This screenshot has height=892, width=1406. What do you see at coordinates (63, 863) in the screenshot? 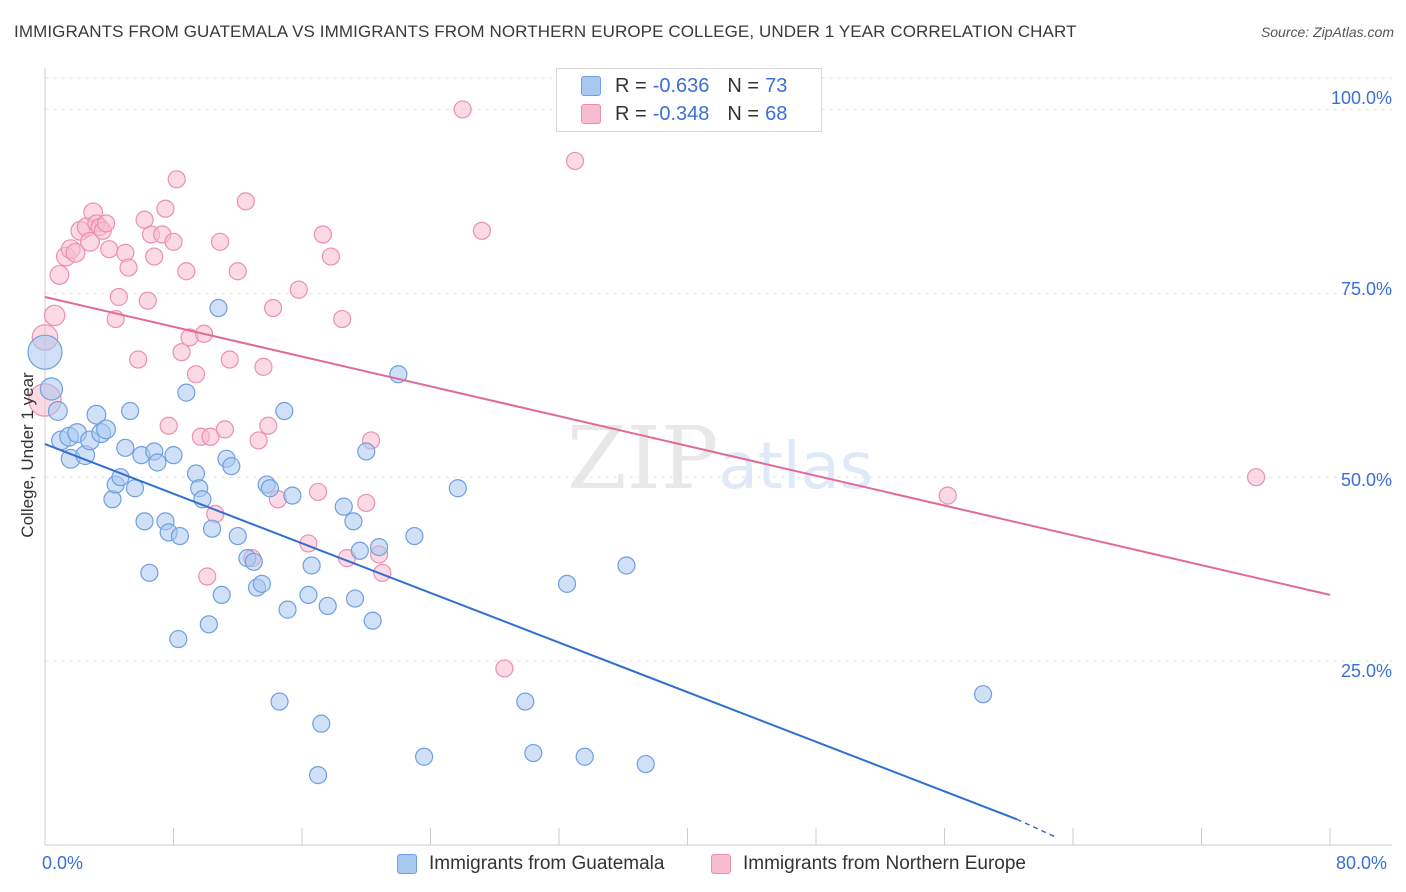
I see `x-tick-label: 0.0%` at bounding box center [63, 863].